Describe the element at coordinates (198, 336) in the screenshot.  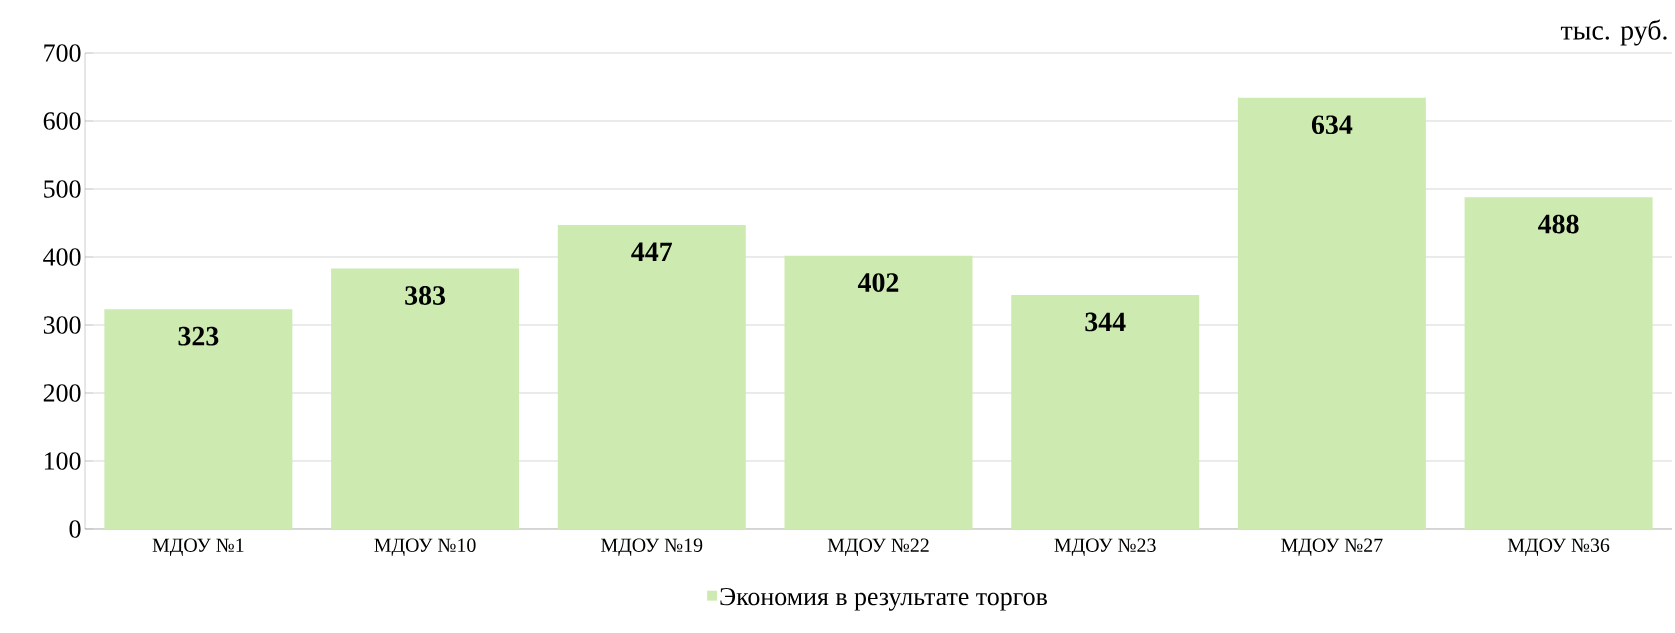
I see `data-label: 323` at that location.